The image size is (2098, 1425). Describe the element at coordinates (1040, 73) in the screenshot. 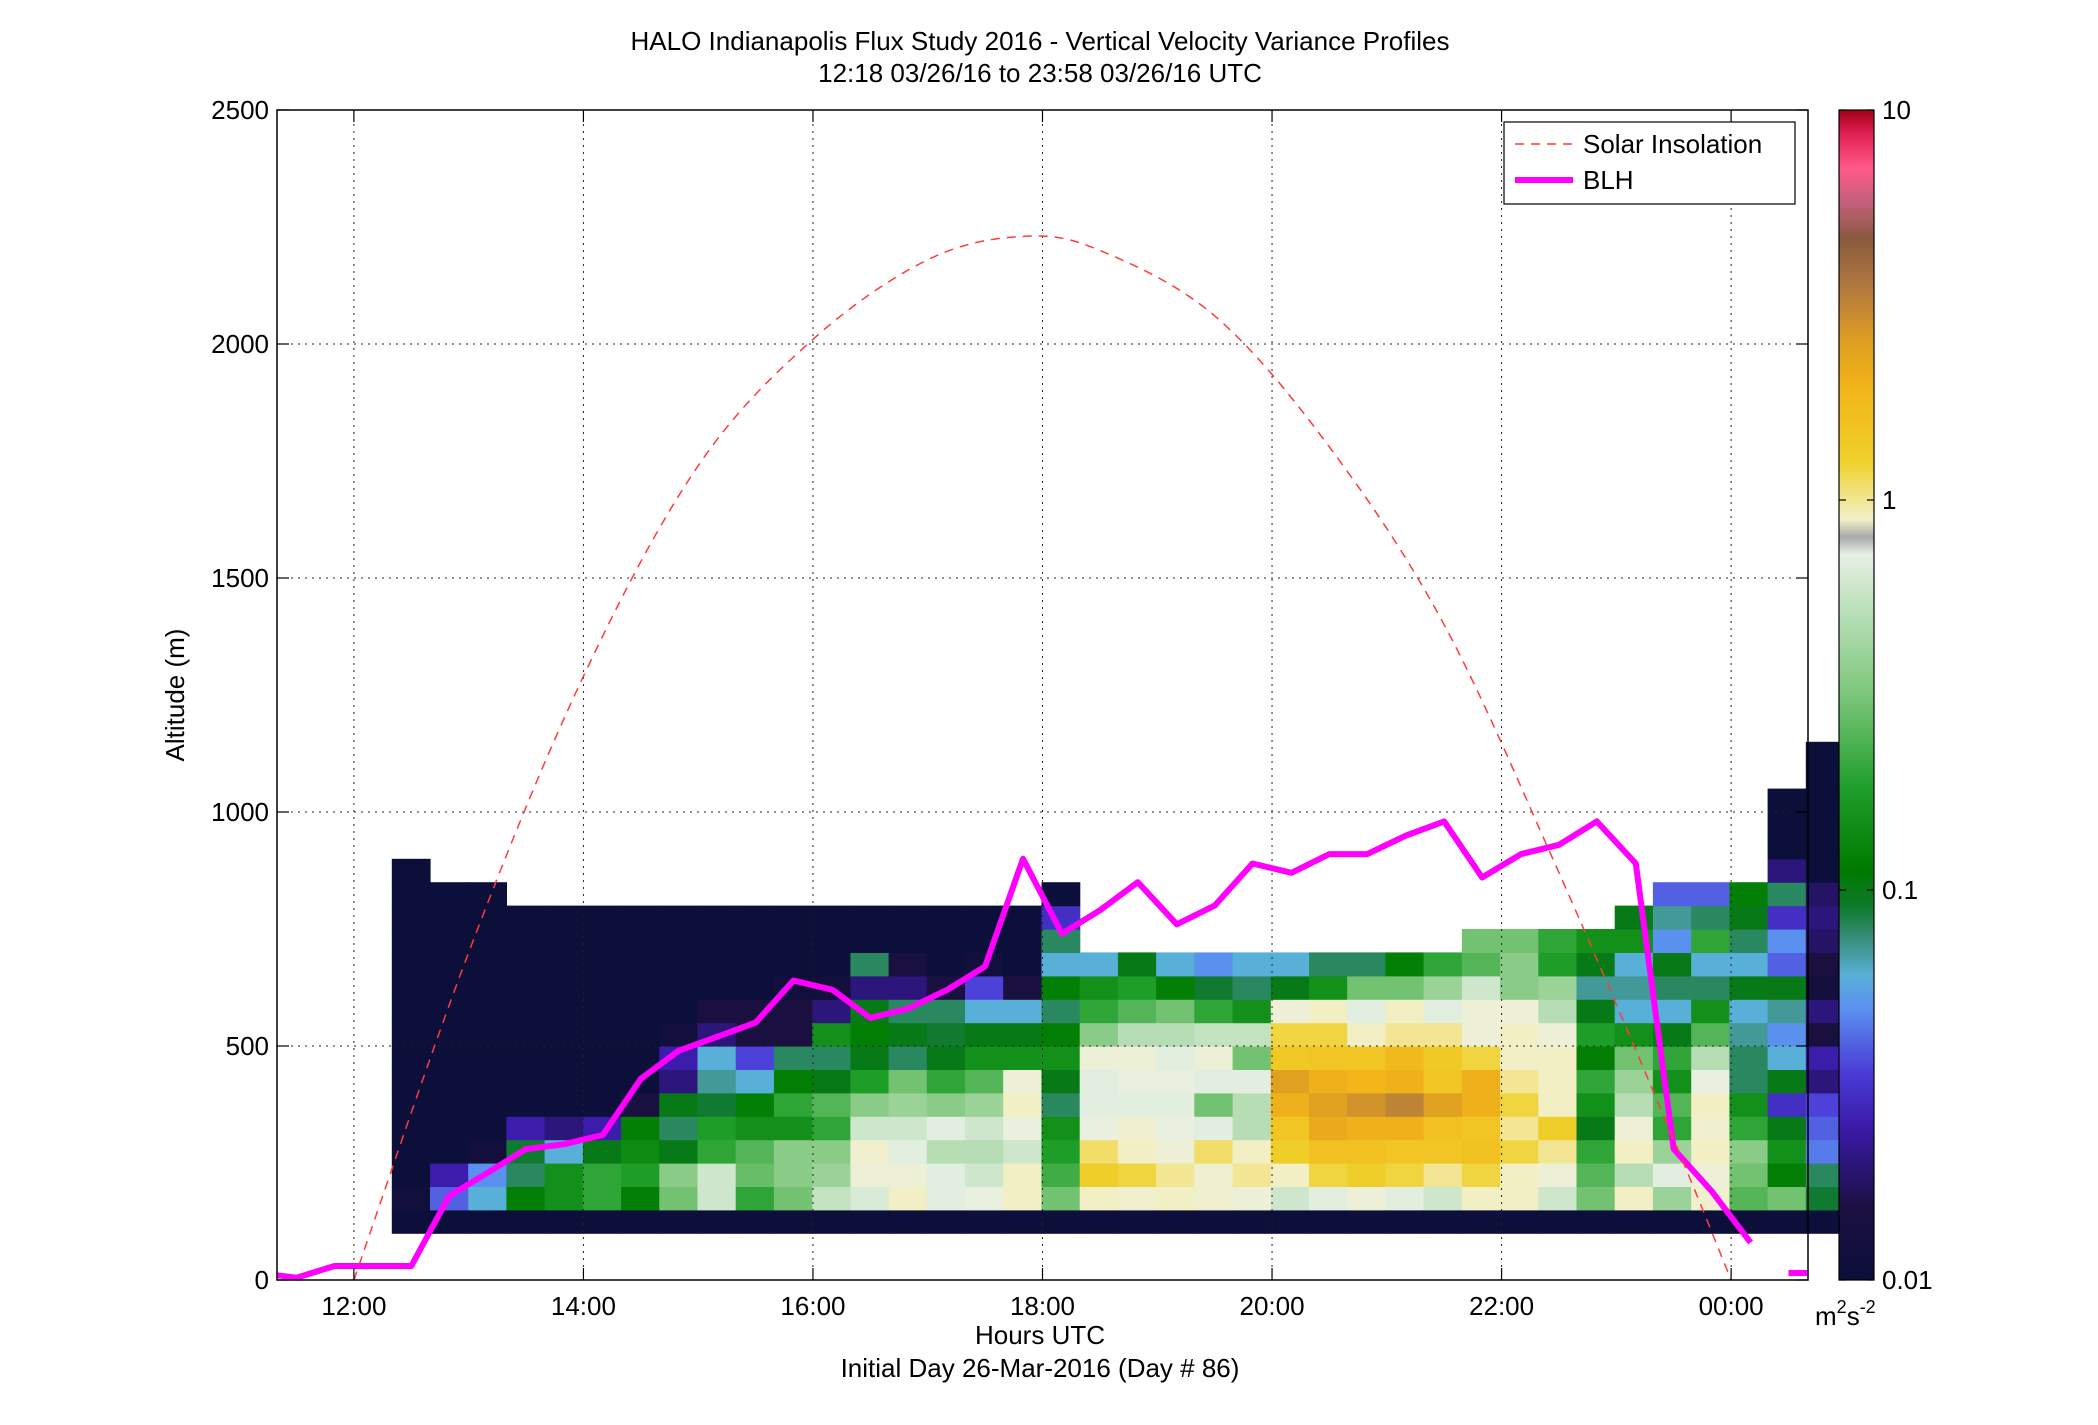

I see `chart-subtitle: 12:18 03/26/16 to 23:58 03/26/16 UTC` at that location.